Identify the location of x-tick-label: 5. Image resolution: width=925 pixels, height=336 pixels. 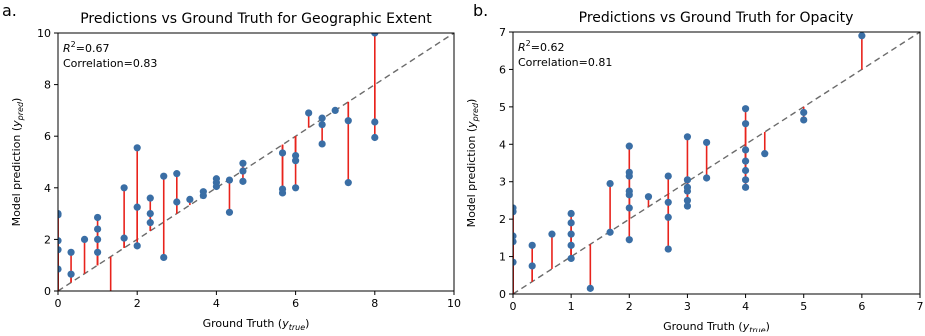
(803, 306).